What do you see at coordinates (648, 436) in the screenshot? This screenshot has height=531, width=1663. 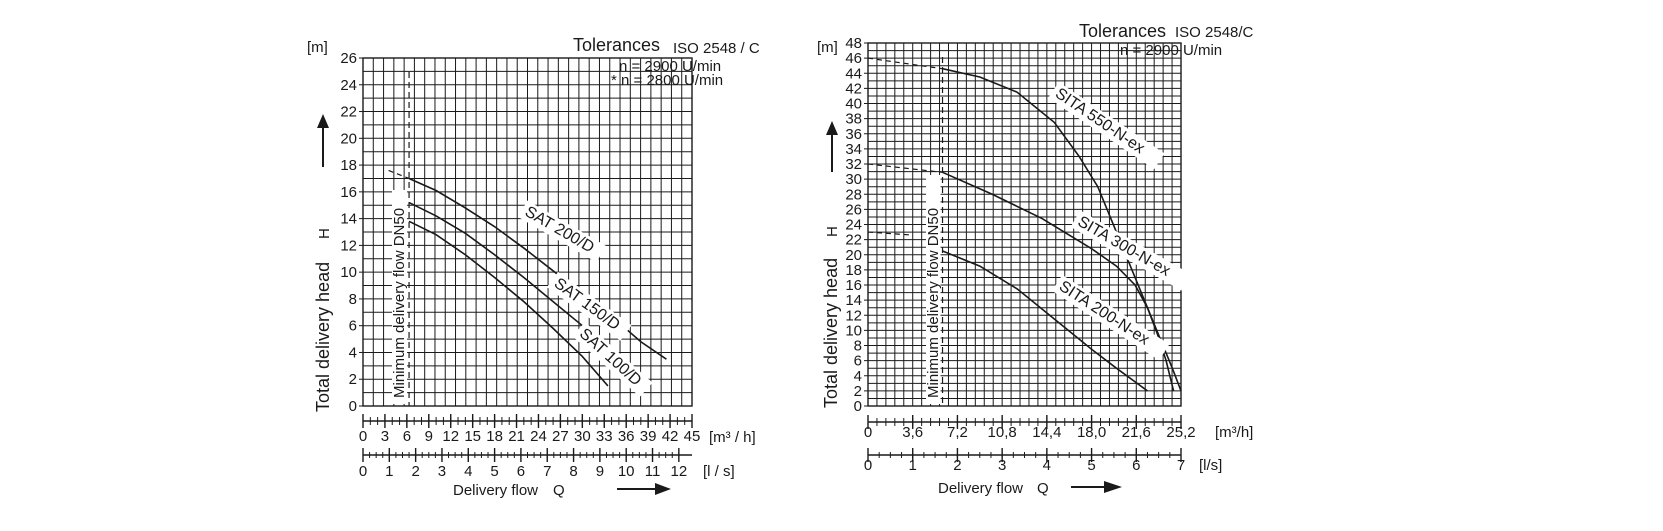 I see `x-tick-label-m3h: 39` at bounding box center [648, 436].